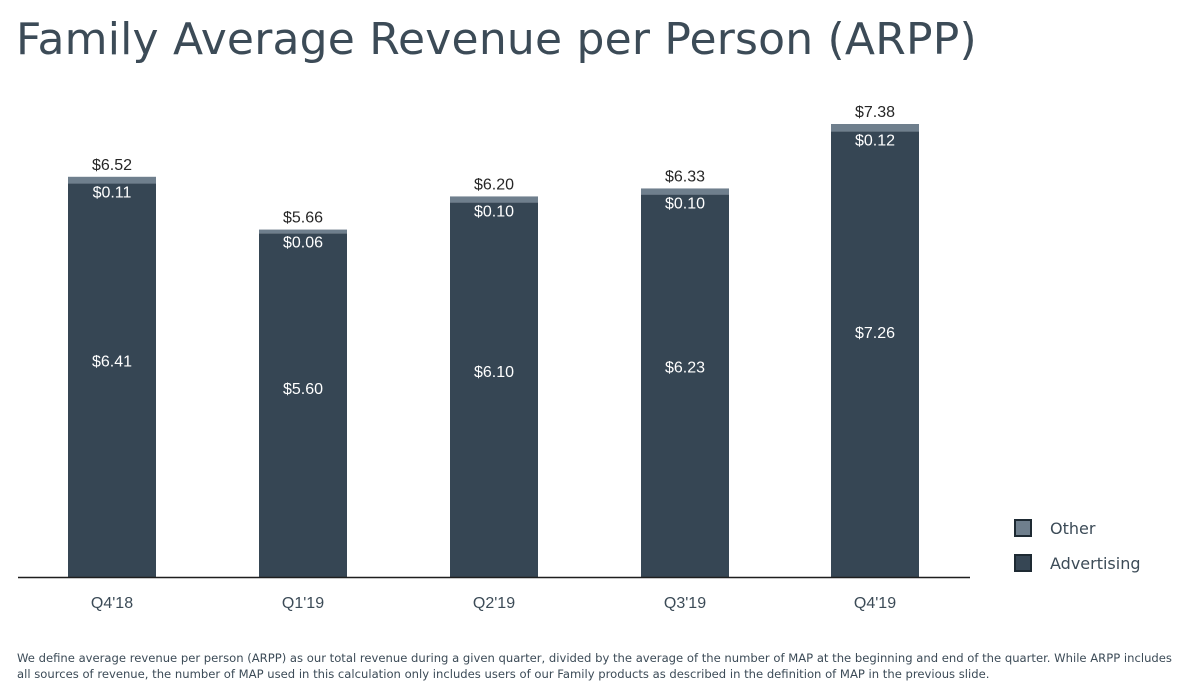  What do you see at coordinates (685, 176) in the screenshot?
I see `total-label: $6.33` at bounding box center [685, 176].